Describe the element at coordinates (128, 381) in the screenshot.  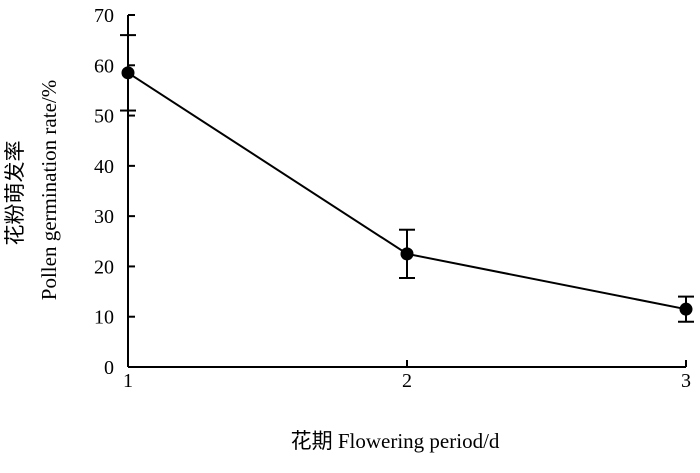
I see `x-tick-label-0: 1` at that location.